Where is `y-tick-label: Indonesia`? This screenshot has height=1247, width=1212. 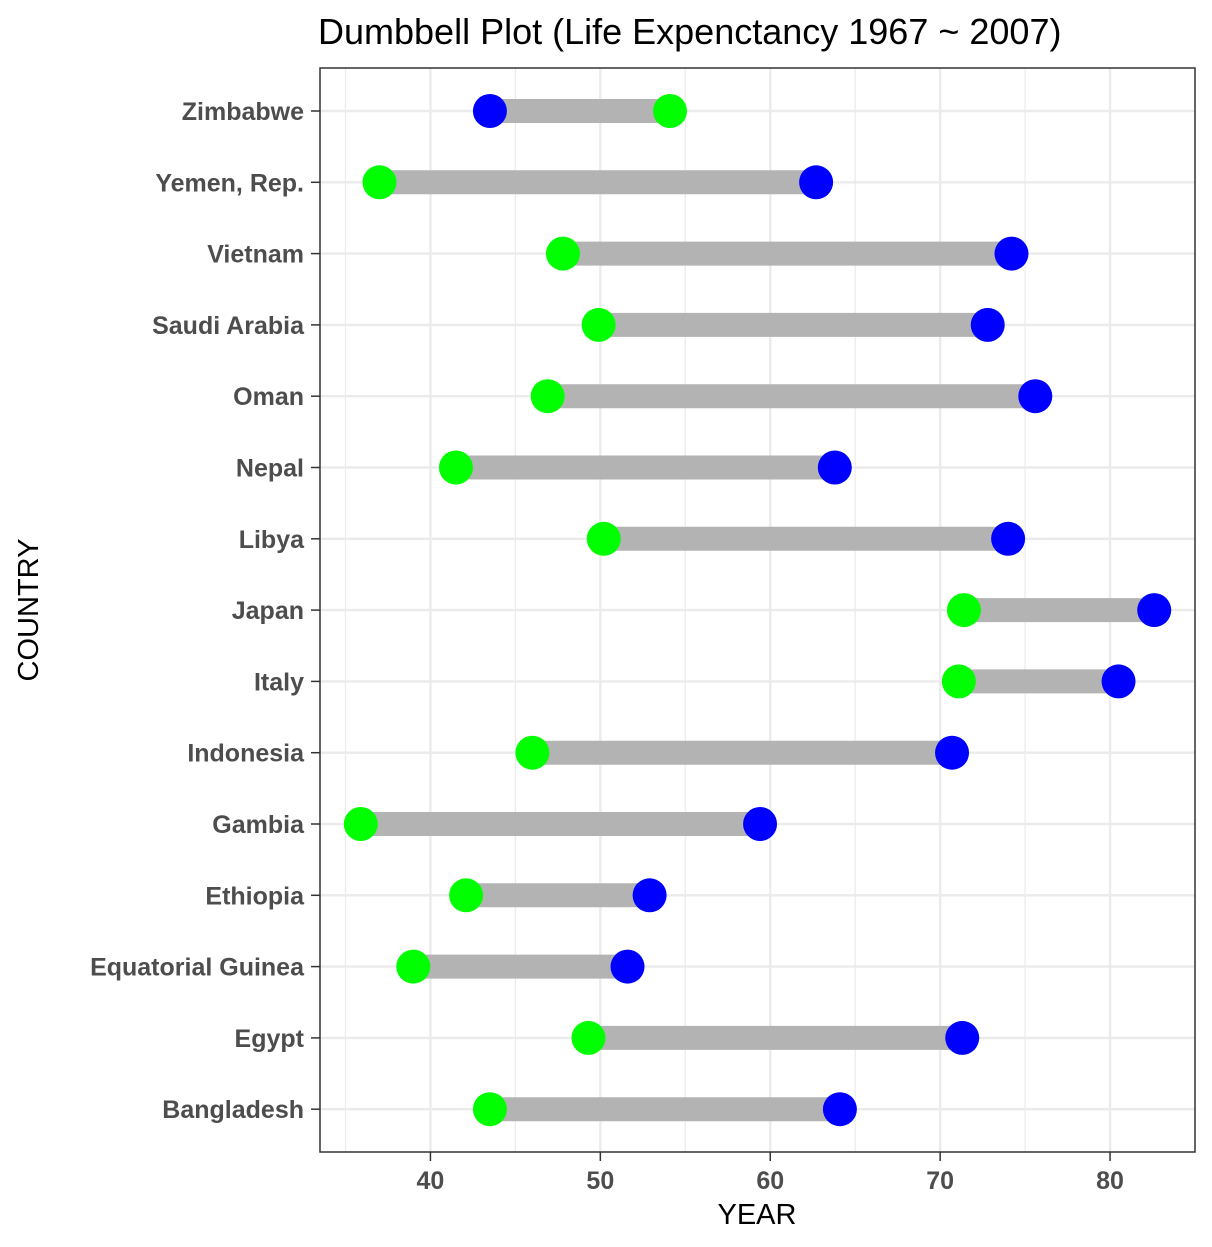
y-tick-label: Indonesia is located at coordinates (246, 754).